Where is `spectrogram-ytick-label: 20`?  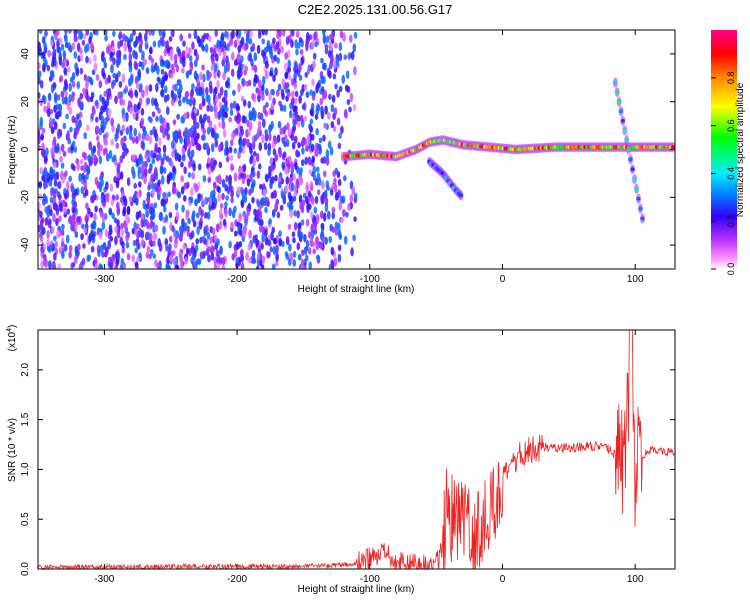
spectrogram-ytick-label: 20 is located at coordinates (25, 102).